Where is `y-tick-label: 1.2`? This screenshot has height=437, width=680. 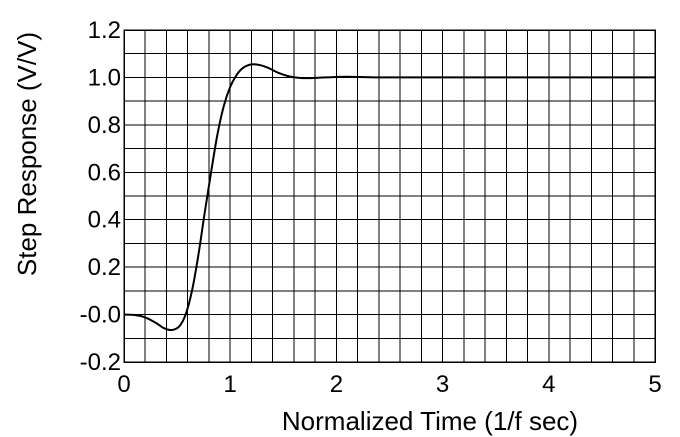
y-tick-label: 1.2 is located at coordinates (104, 30).